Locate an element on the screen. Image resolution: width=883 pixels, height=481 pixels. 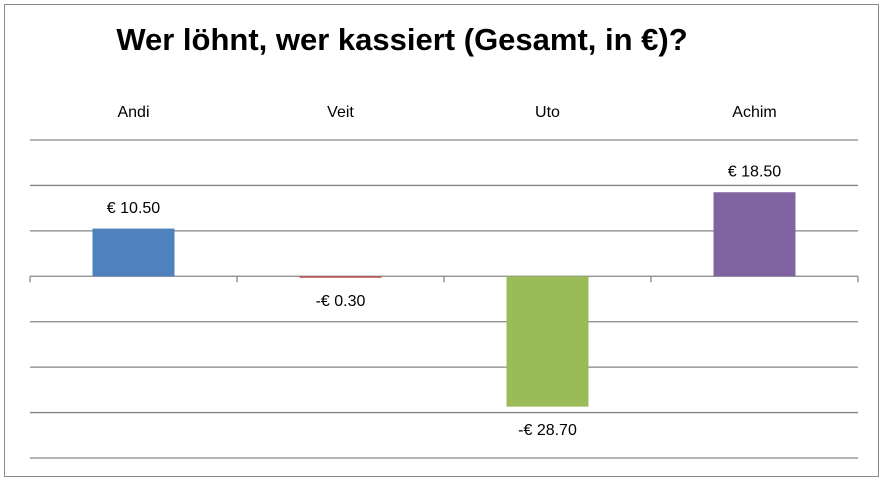
data-label: € 10.50 is located at coordinates (133, 208).